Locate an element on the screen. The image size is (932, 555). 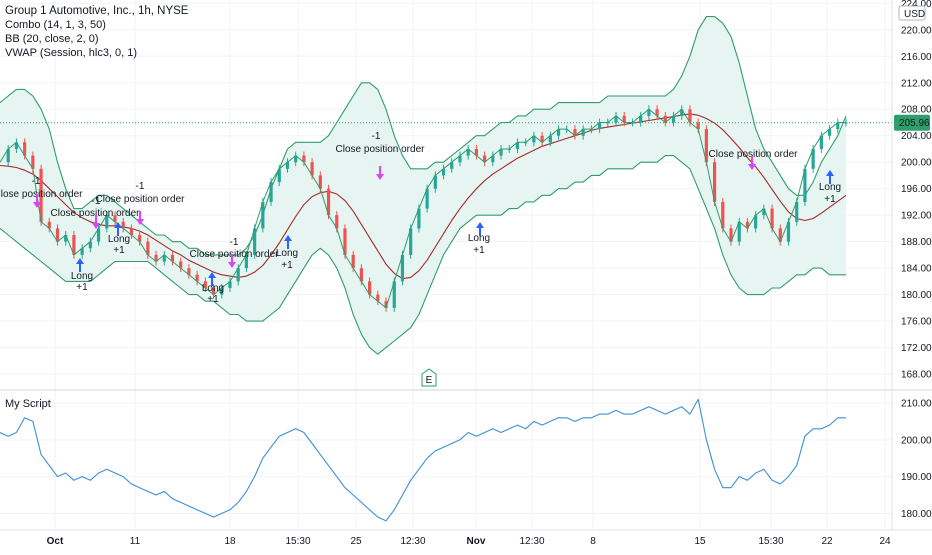
legend-my-script: My Script is located at coordinates (28, 404).